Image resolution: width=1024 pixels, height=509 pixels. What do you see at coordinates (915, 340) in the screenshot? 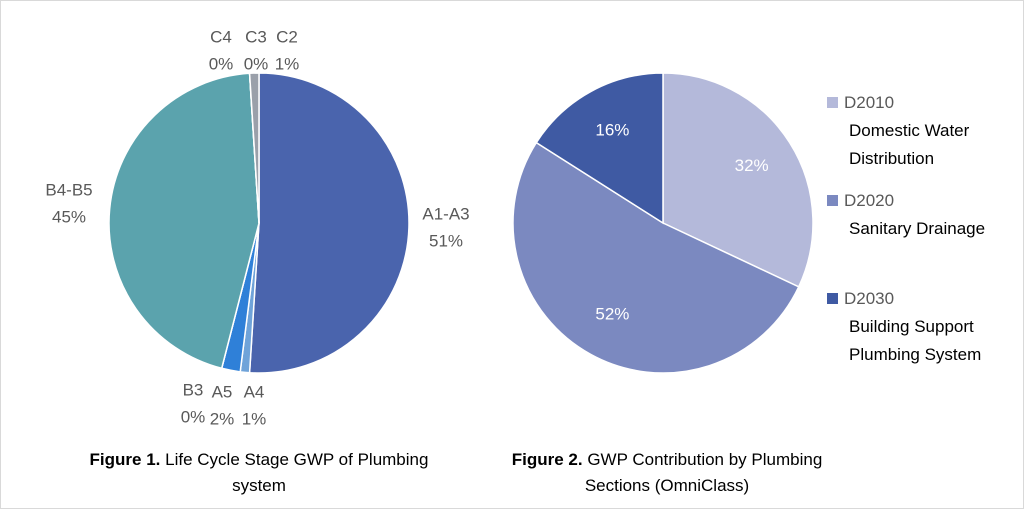
I see `legend-description: Building Support Plumbing System` at bounding box center [915, 340].